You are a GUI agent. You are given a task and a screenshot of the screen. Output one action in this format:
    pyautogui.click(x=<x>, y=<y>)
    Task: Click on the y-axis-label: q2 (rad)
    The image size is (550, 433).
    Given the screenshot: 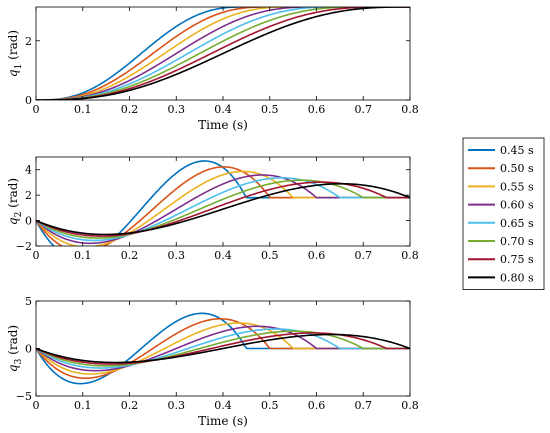 What is the action you would take?
    pyautogui.click(x=15, y=201)
    